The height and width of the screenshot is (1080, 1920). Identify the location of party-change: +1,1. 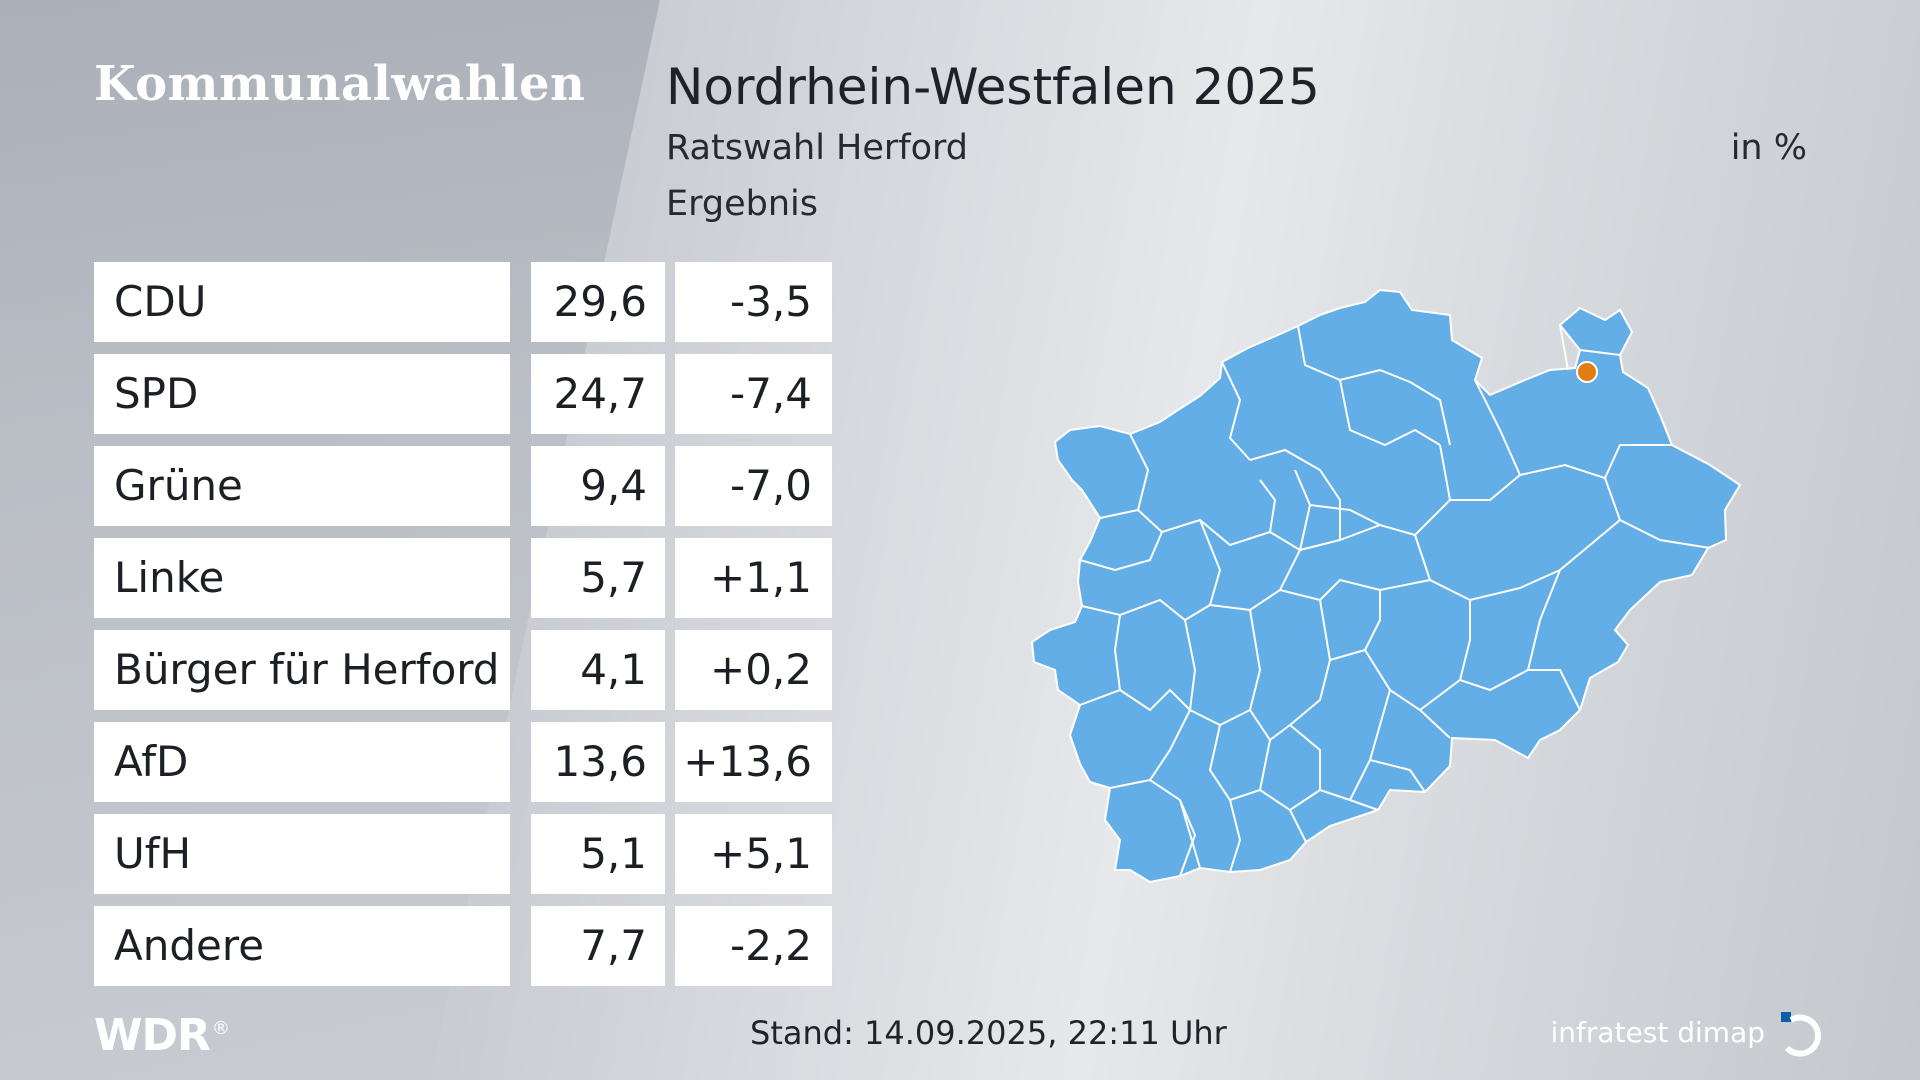
(753, 578).